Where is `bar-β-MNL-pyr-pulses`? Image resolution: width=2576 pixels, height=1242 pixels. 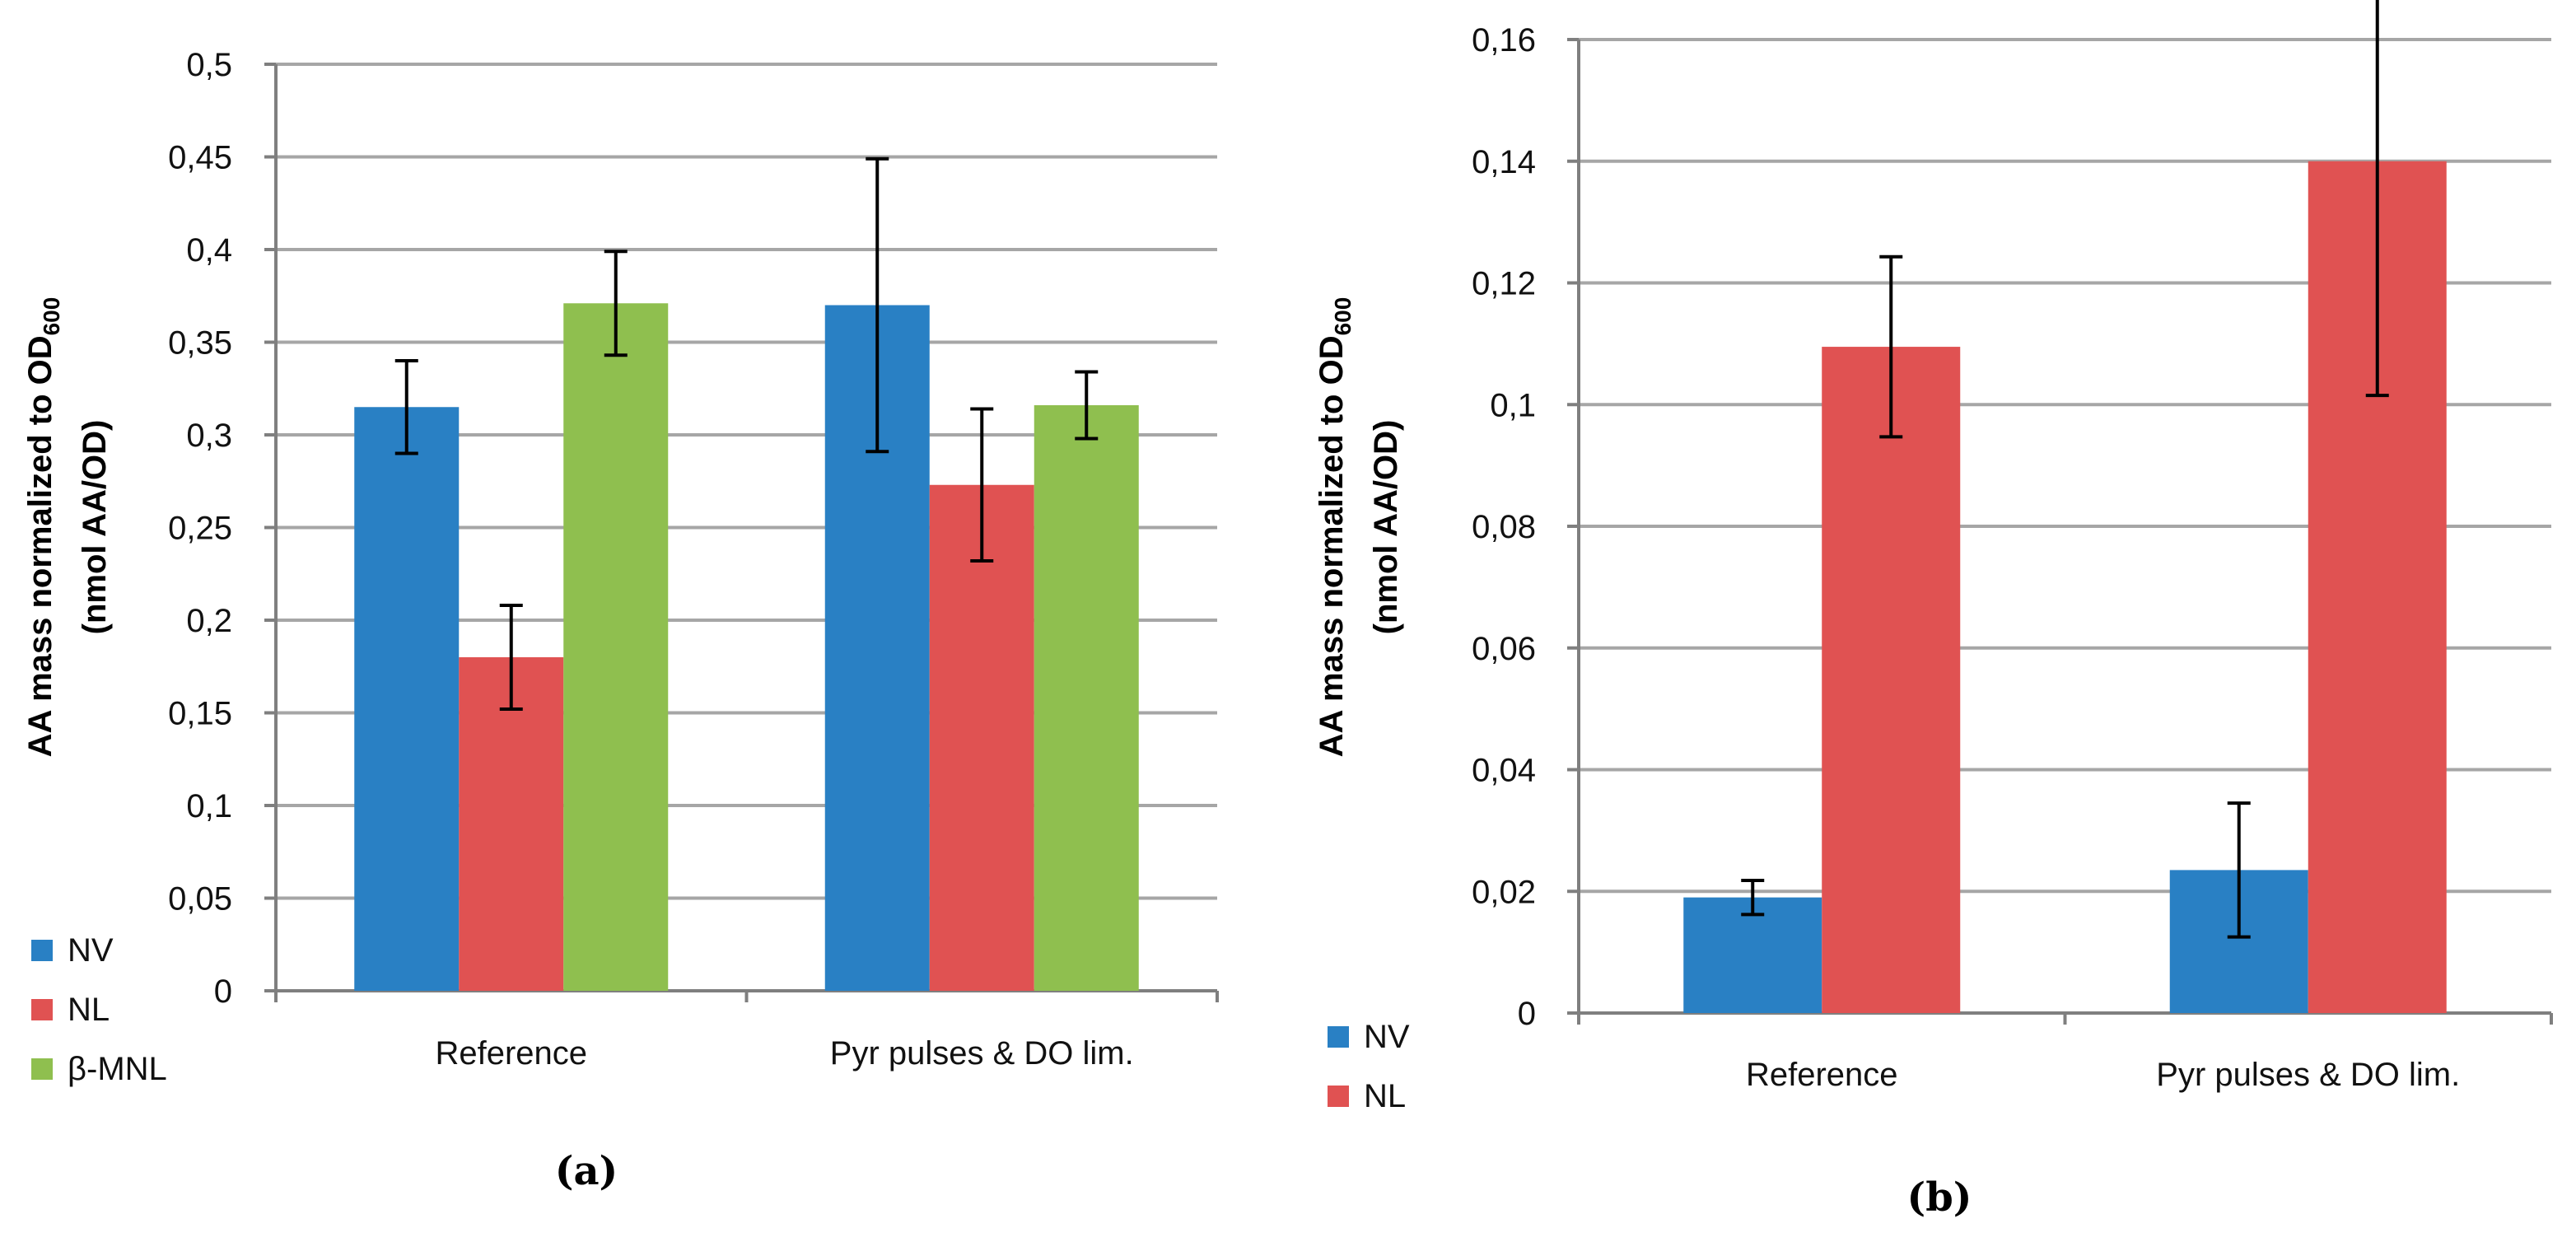 bar-β-MNL-pyr-pulses is located at coordinates (1086, 698).